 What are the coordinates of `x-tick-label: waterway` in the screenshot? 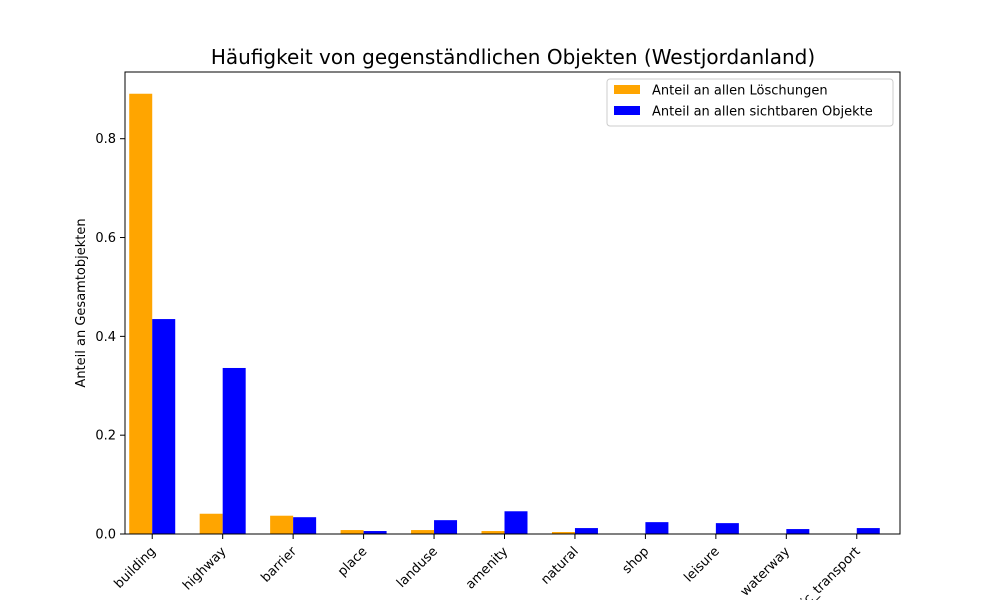 It's located at (766, 572).